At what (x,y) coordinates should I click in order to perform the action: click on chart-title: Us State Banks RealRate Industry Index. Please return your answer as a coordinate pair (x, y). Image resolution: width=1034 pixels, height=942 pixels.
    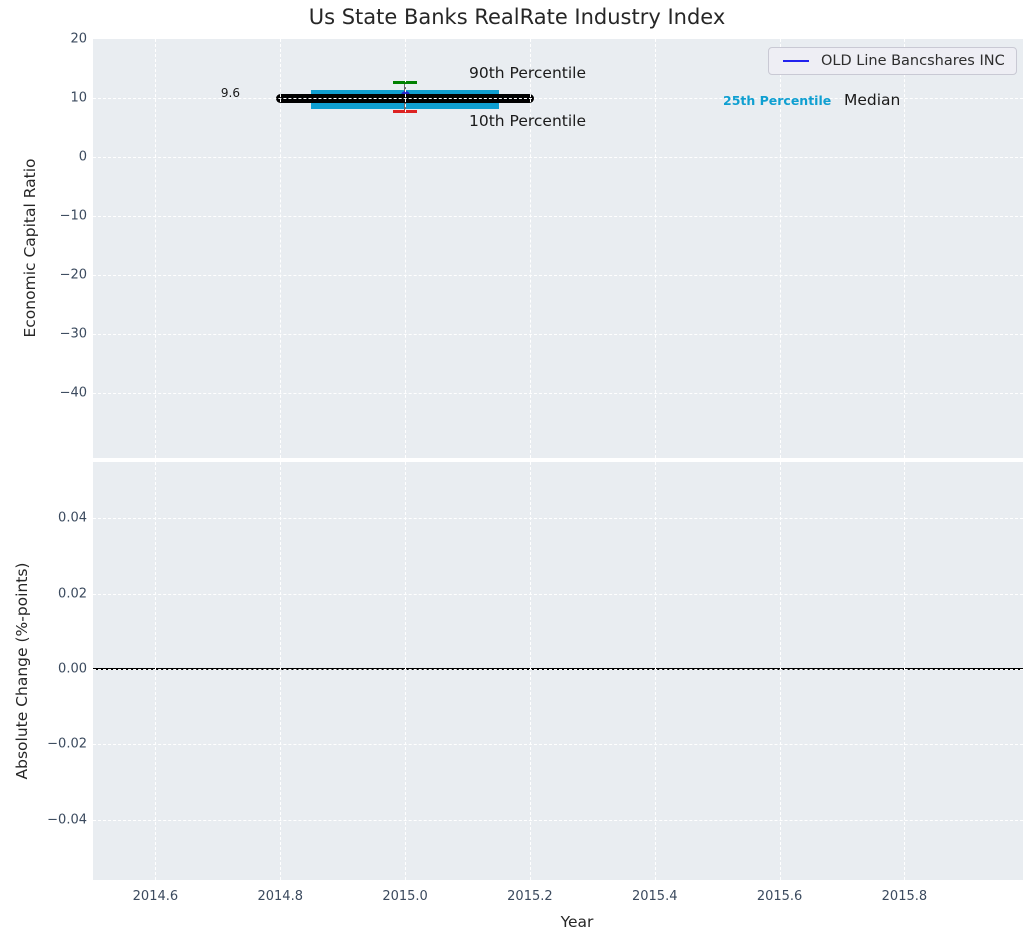
    Looking at the image, I should click on (517, 17).